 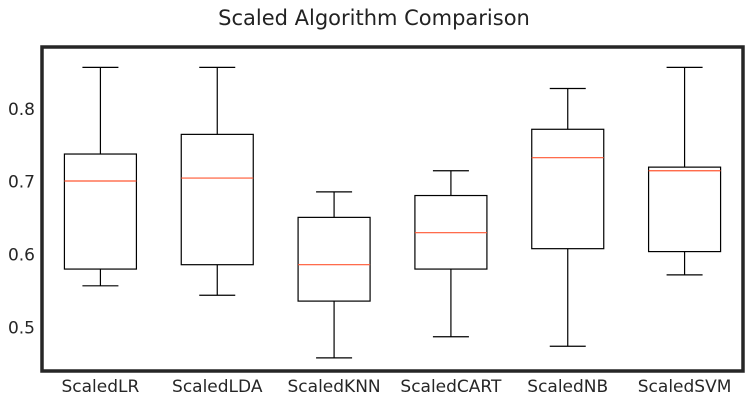 What do you see at coordinates (451, 387) in the screenshot?
I see `x-tick-label: ScaledCART` at bounding box center [451, 387].